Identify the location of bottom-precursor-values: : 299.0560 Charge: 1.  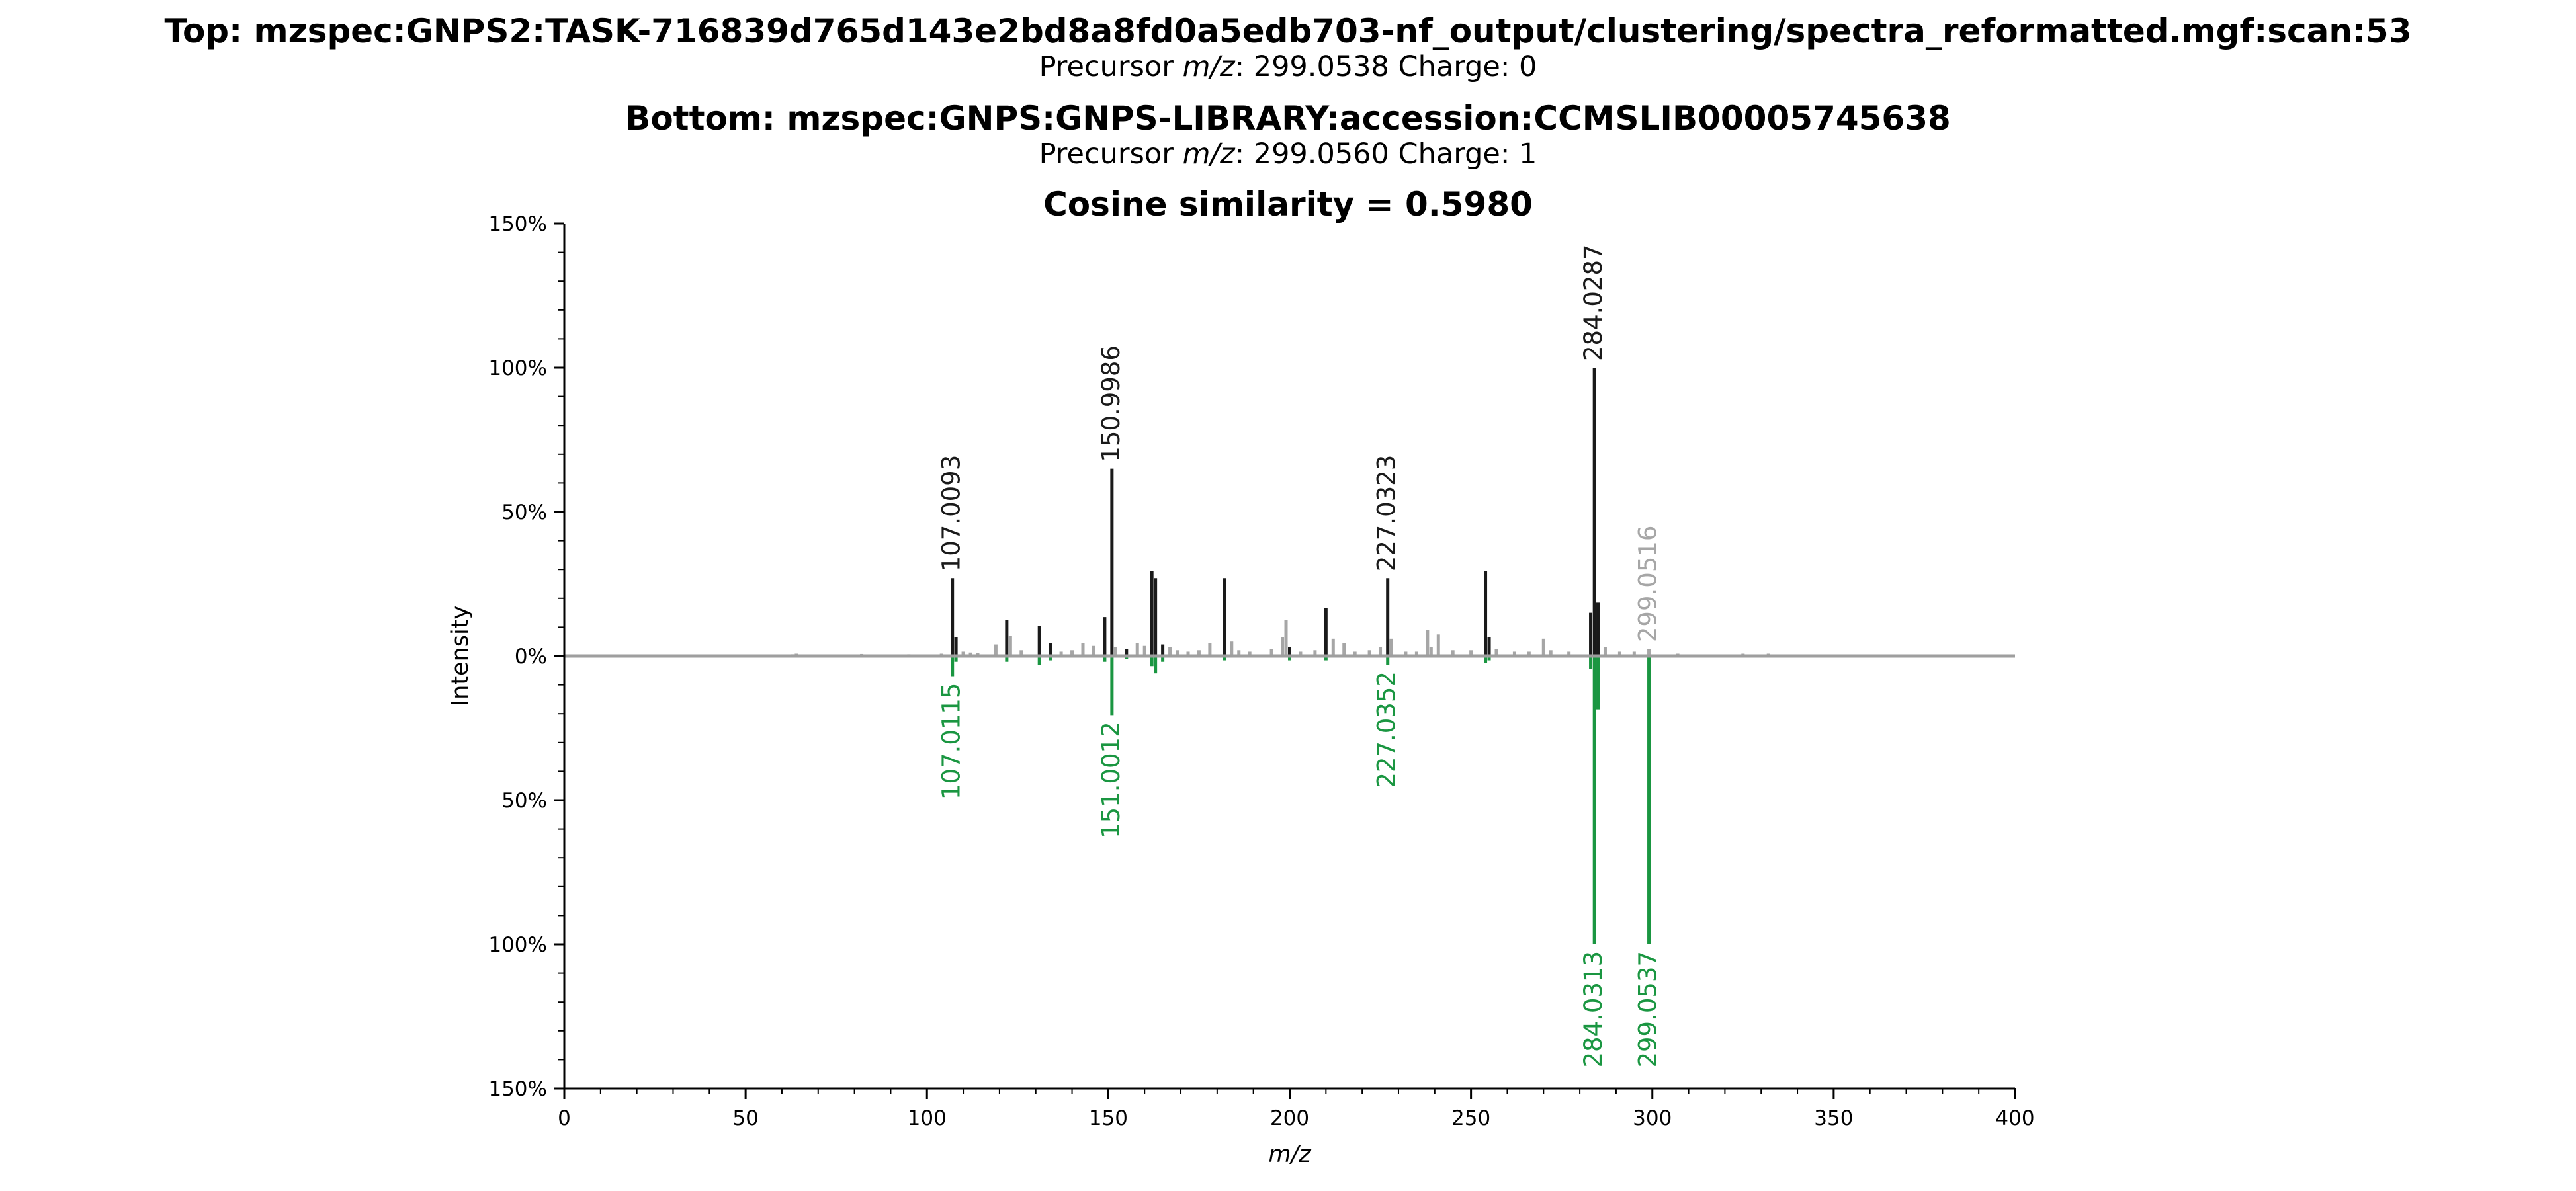
(1385, 154).